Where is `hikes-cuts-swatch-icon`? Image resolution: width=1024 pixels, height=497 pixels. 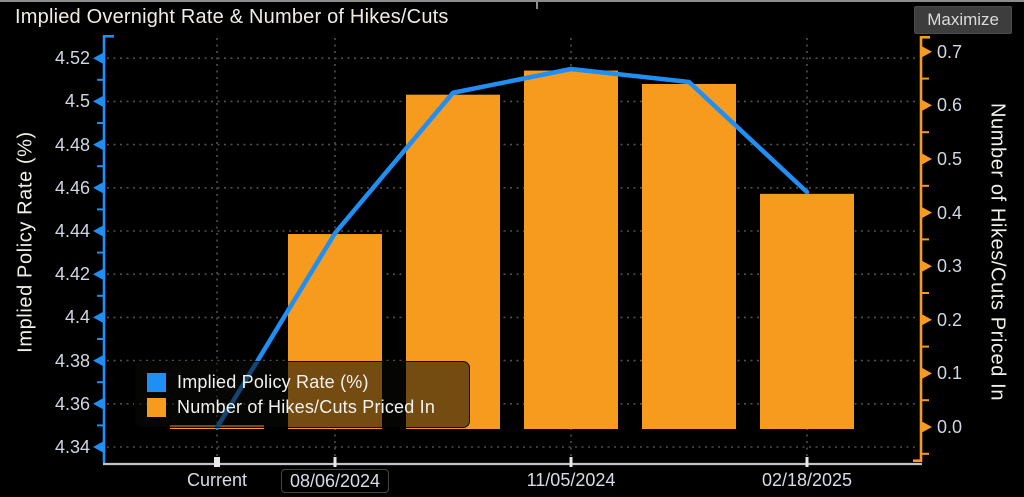
hikes-cuts-swatch-icon is located at coordinates (156, 407).